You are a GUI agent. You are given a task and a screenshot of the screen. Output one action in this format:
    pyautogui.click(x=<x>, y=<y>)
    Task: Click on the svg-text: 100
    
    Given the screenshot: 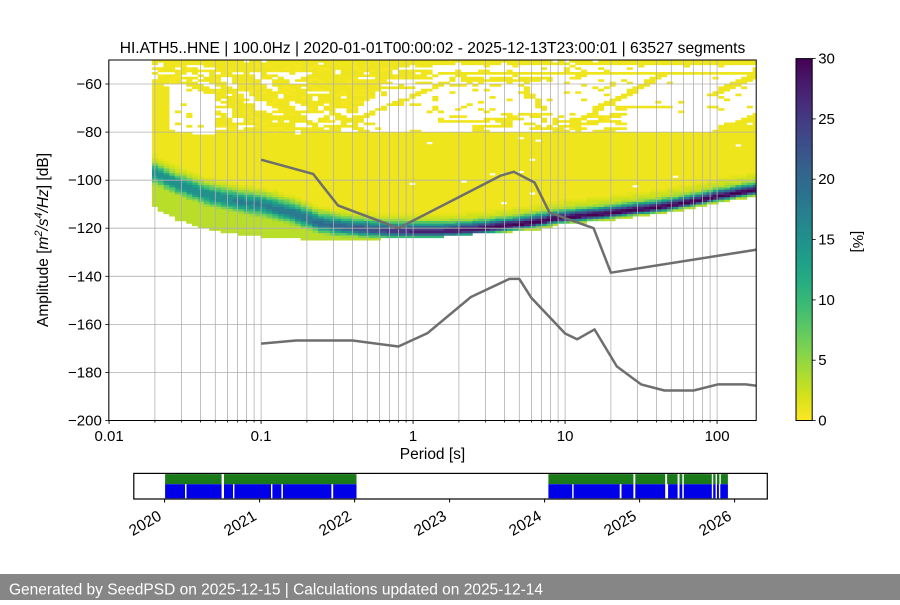 What is the action you would take?
    pyautogui.click(x=717, y=436)
    